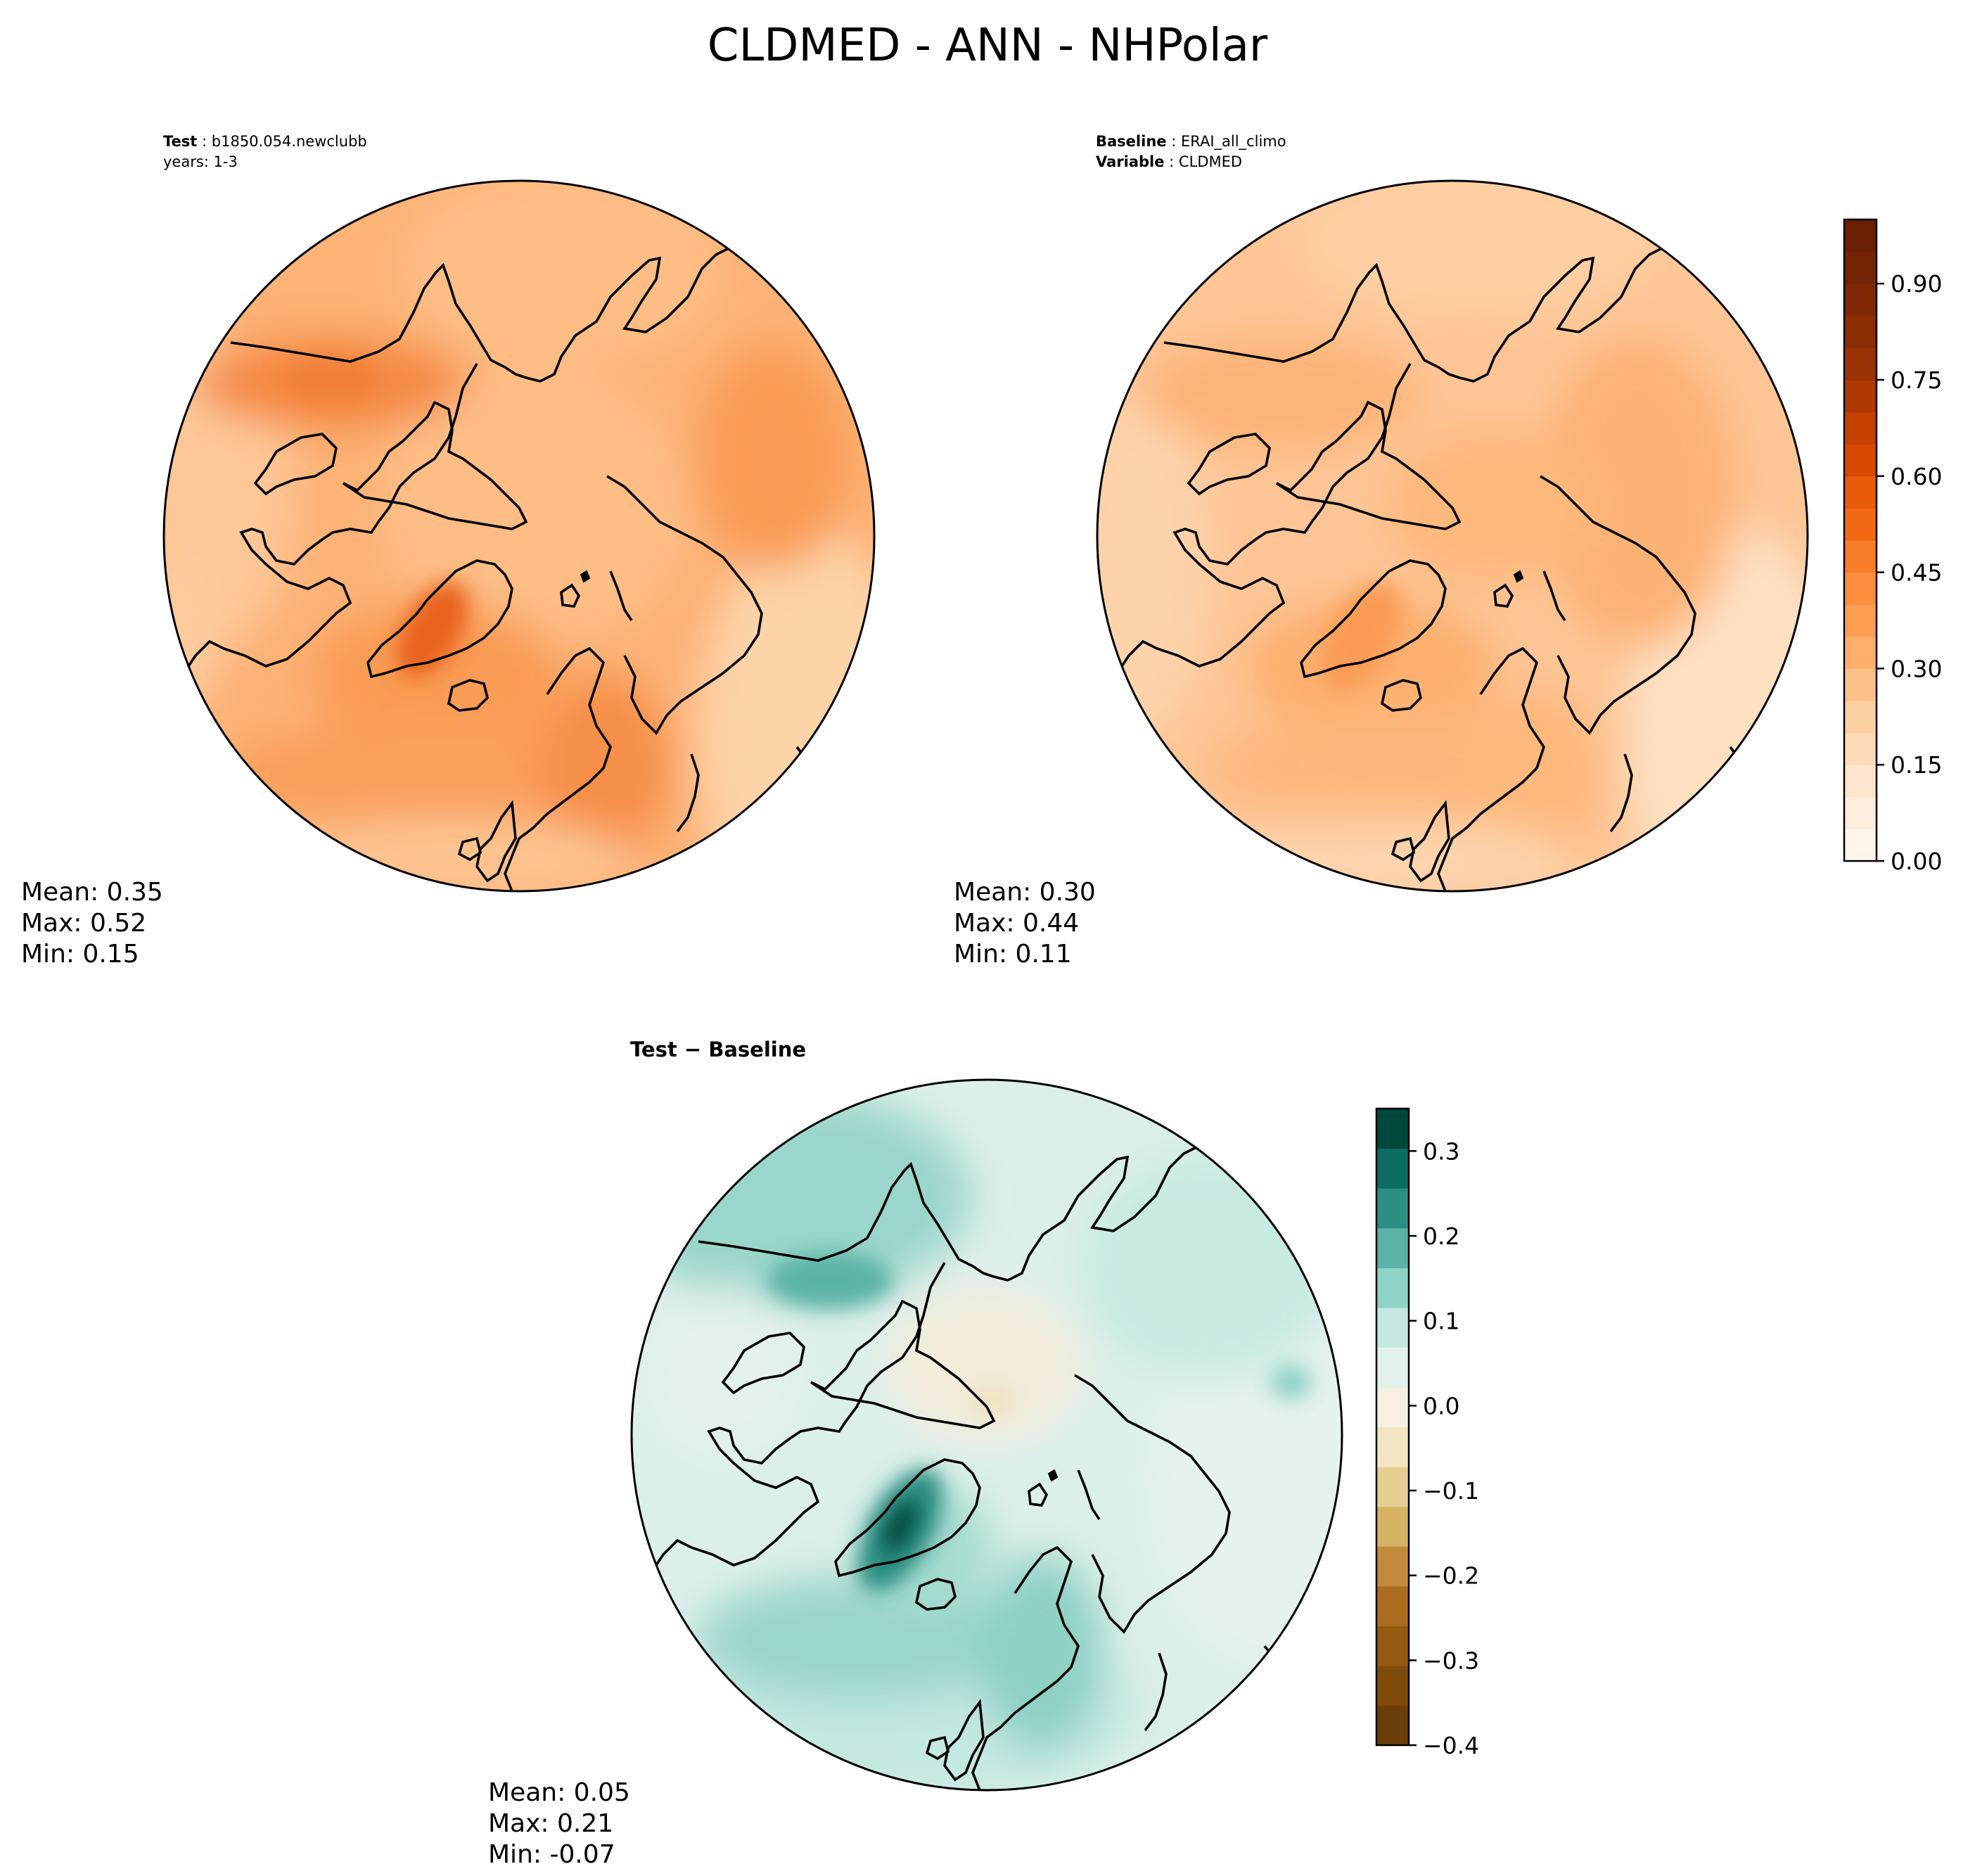 This screenshot has height=1876, width=1975. What do you see at coordinates (1916, 284) in the screenshot?
I see `colorbar-main-tick-label: 0.90` at bounding box center [1916, 284].